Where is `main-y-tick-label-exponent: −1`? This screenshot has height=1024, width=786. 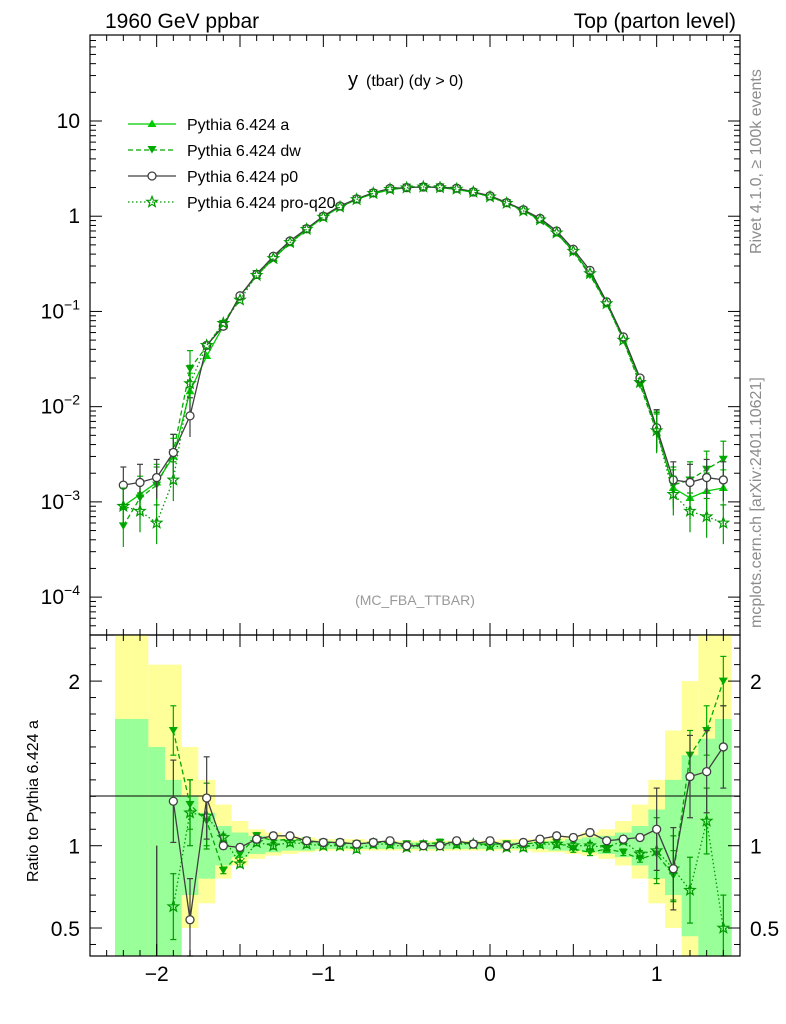
main-y-tick-label-exponent: −1 is located at coordinates (72, 304).